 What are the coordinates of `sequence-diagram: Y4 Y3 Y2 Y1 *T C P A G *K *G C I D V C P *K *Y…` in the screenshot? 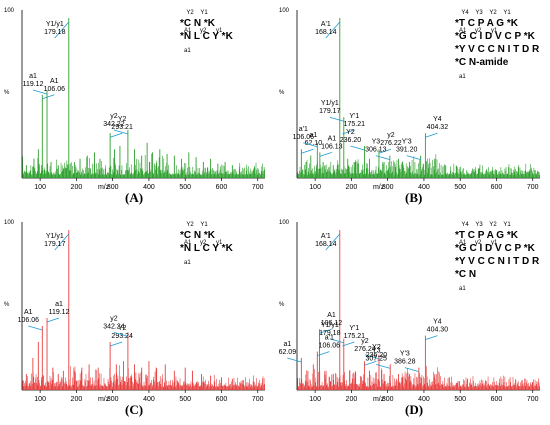 It's located at (497, 257).